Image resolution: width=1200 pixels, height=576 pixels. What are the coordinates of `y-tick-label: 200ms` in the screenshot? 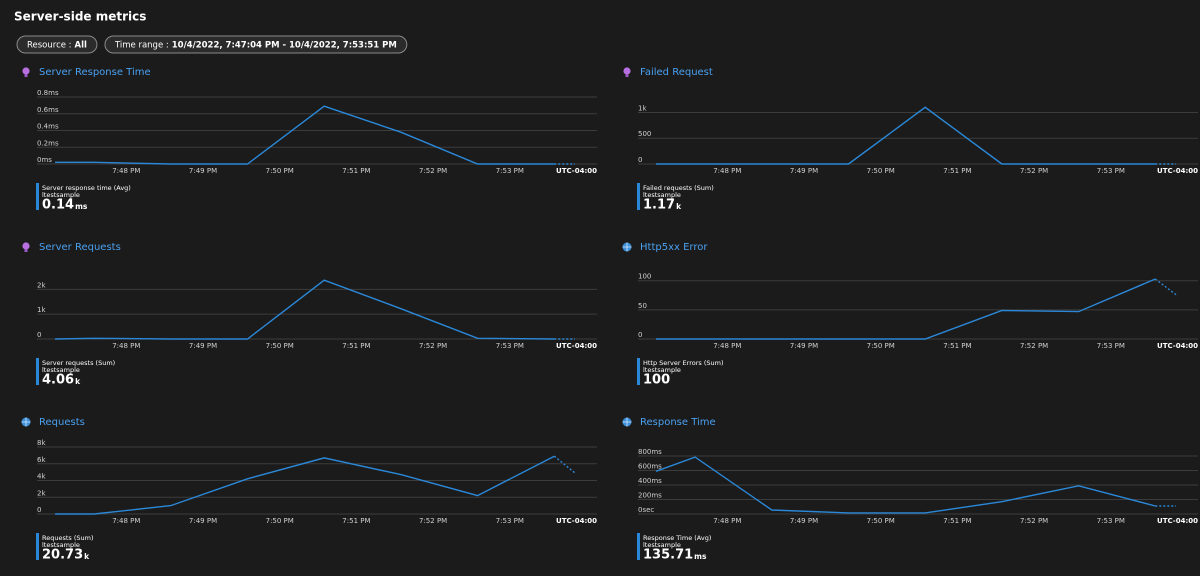 It's located at (650, 496).